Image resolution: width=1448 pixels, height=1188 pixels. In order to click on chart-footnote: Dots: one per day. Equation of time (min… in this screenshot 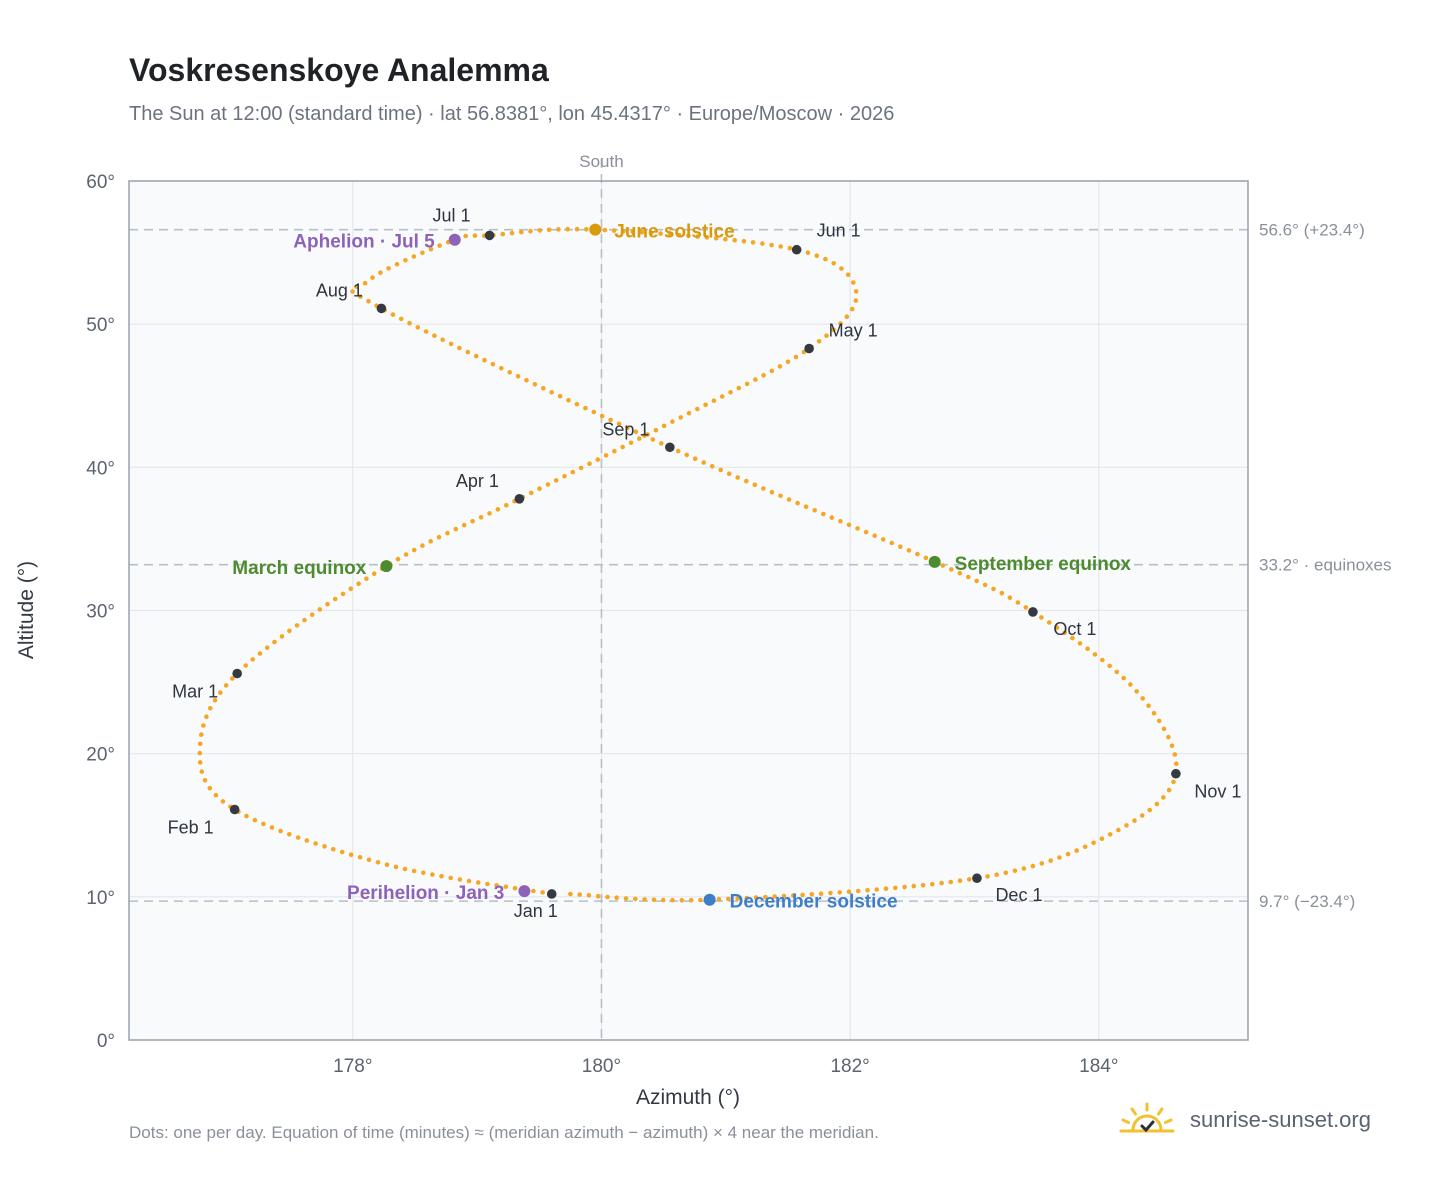, I will do `click(504, 1132)`.